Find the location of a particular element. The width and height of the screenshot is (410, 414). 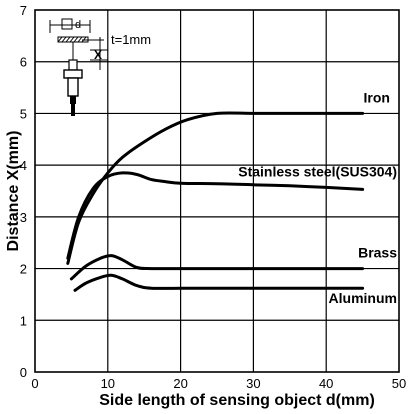

series-label-2: Stainless steel(SUS304) is located at coordinates (317, 171).